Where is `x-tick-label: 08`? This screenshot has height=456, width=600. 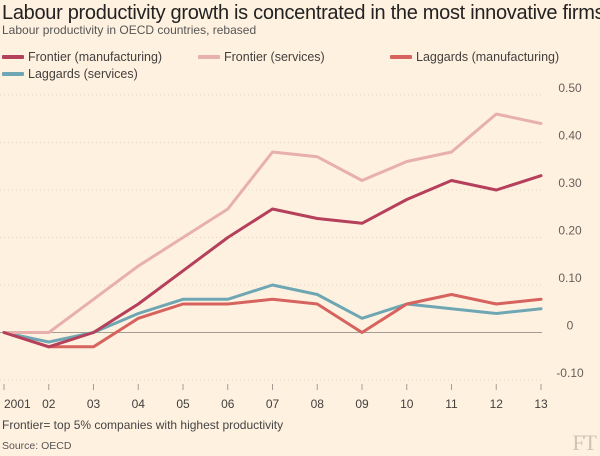 x-tick-label: 08 is located at coordinates (318, 404).